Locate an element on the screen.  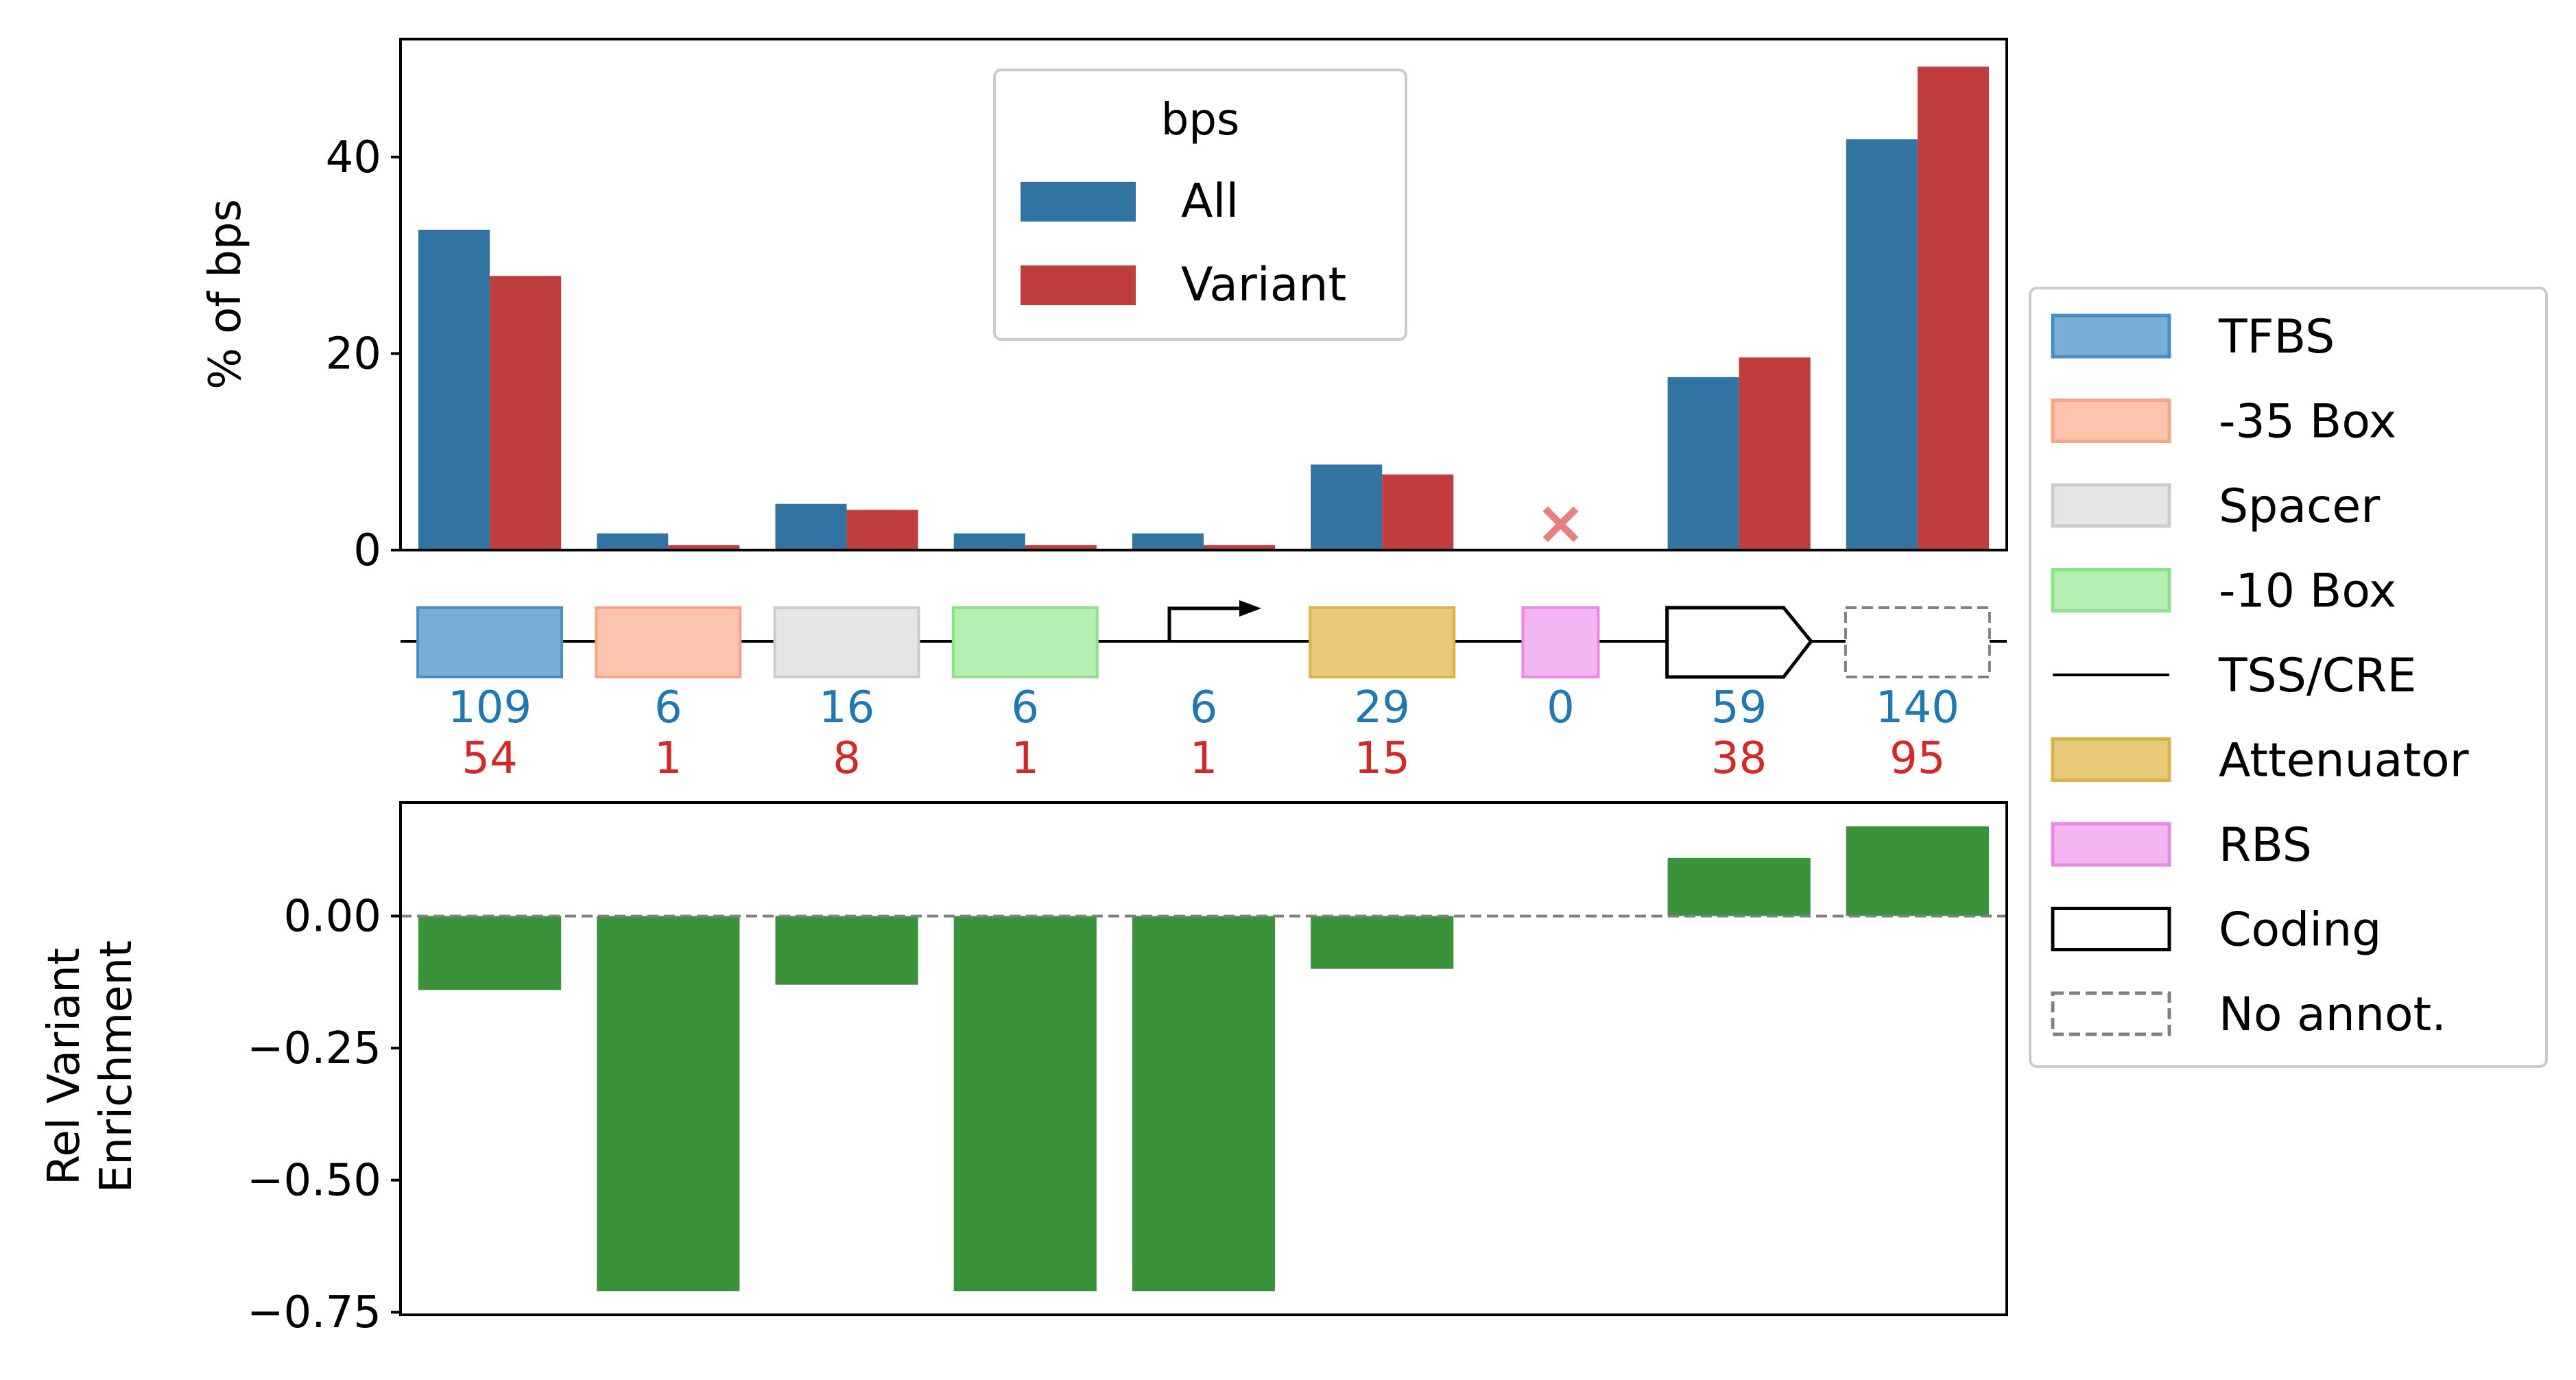
legend-label-all: All is located at coordinates (1210, 201).